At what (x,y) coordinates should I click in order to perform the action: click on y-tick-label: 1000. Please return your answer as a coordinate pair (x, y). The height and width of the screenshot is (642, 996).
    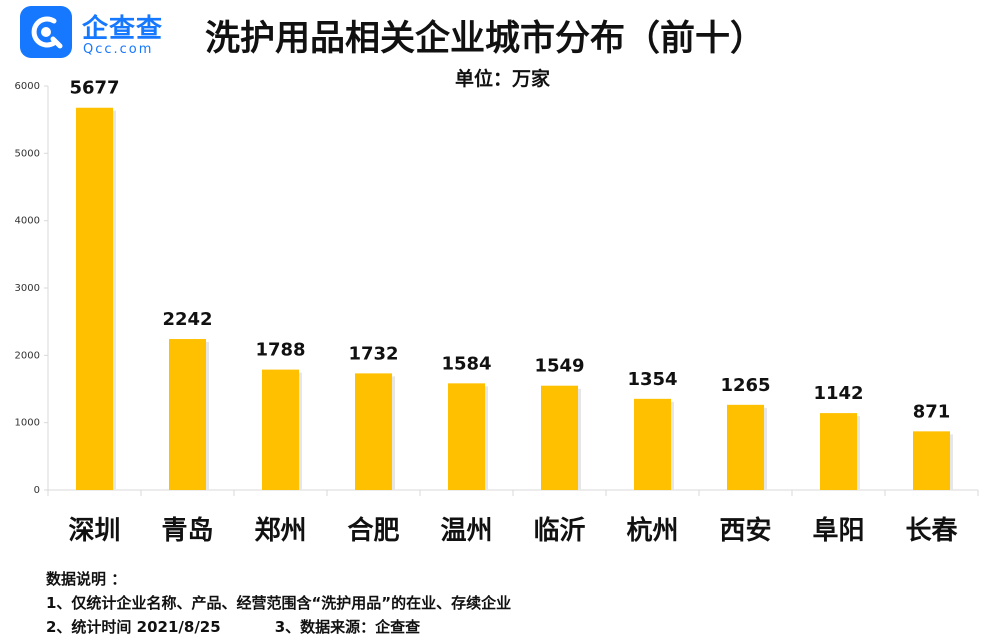
    Looking at the image, I should click on (27, 423).